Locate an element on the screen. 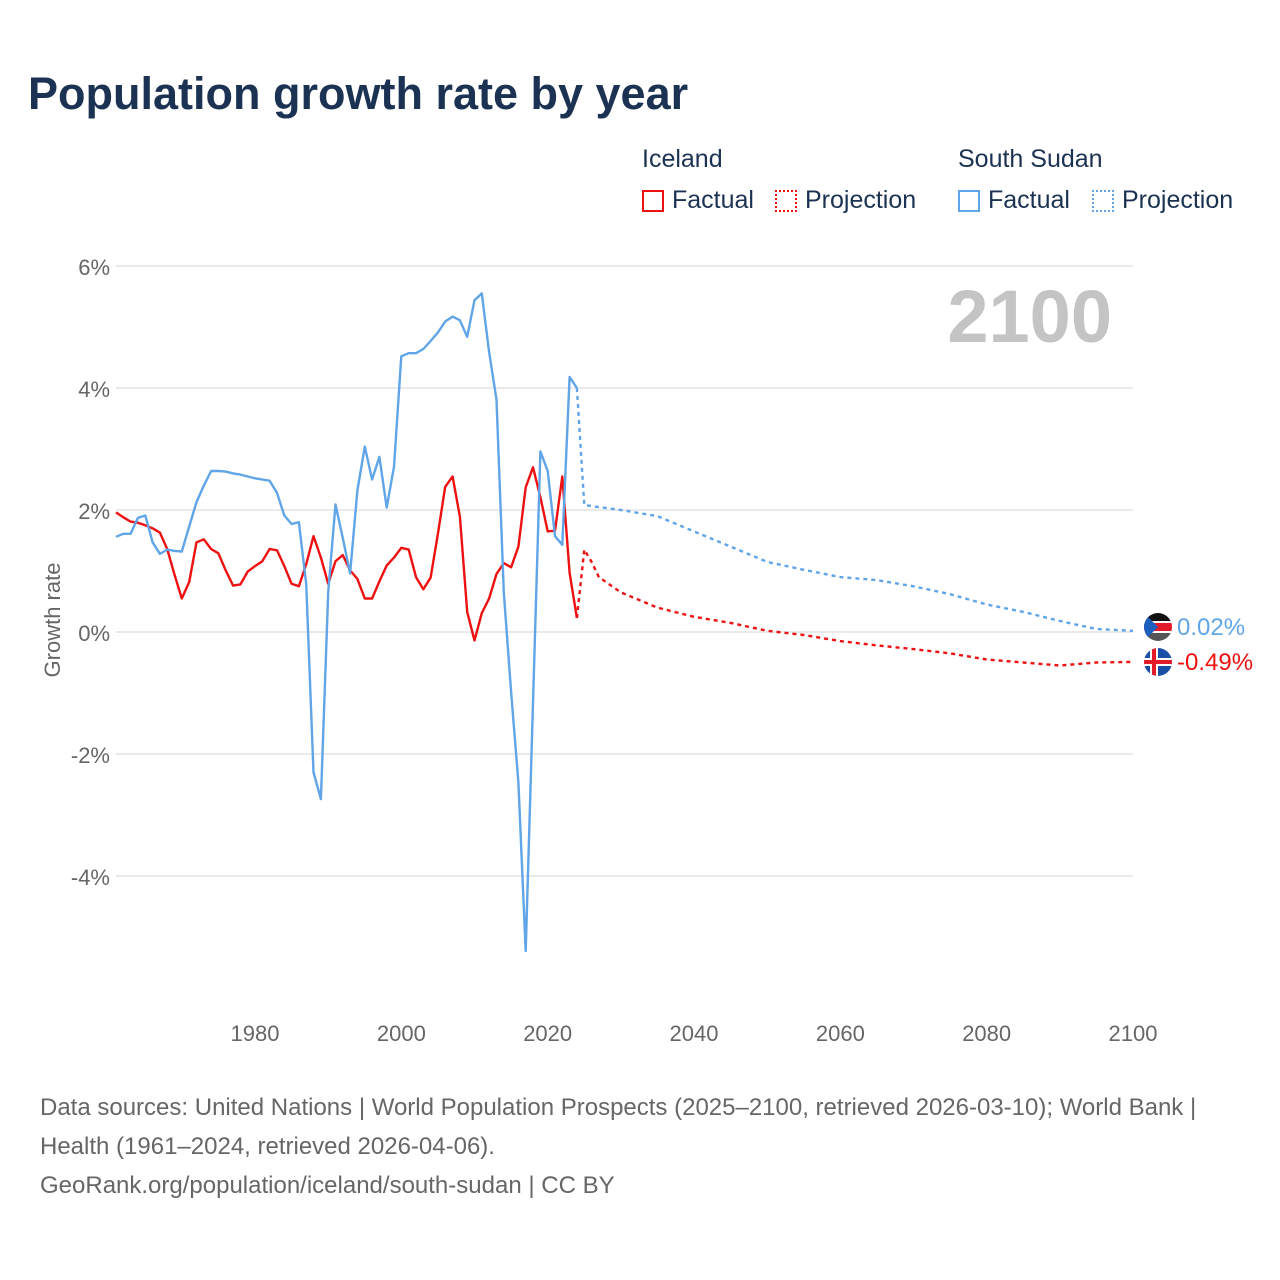 The image size is (1280, 1280). y-tick-label: -4% is located at coordinates (90, 877).